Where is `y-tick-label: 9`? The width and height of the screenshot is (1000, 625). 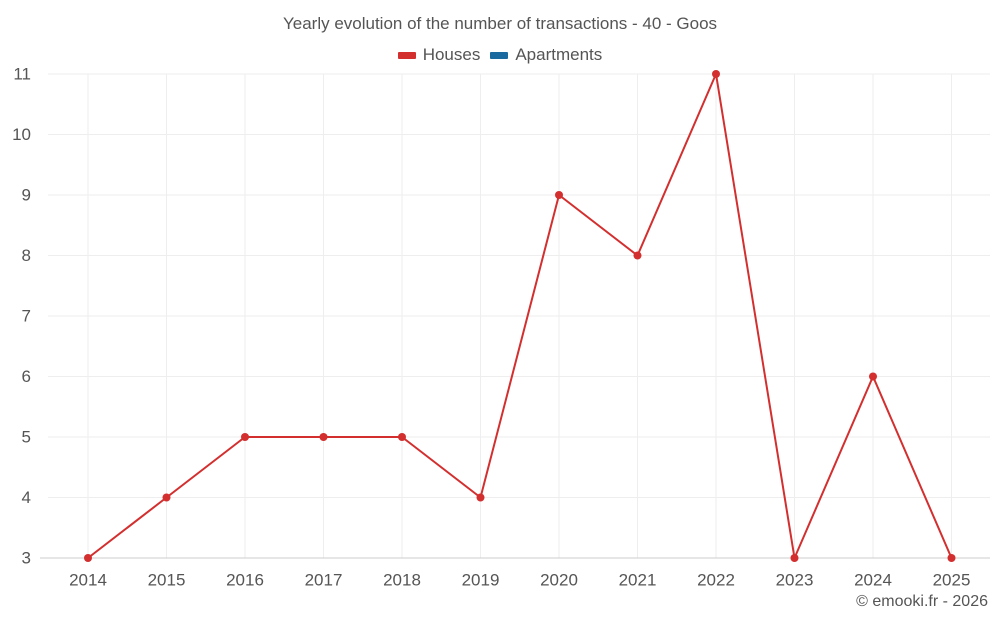
y-tick-label: 9 is located at coordinates (26, 195).